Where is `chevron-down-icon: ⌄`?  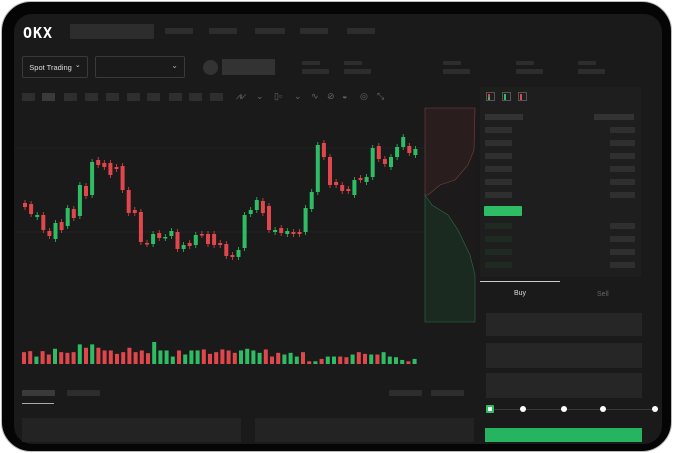 chevron-down-icon: ⌄ is located at coordinates (298, 96).